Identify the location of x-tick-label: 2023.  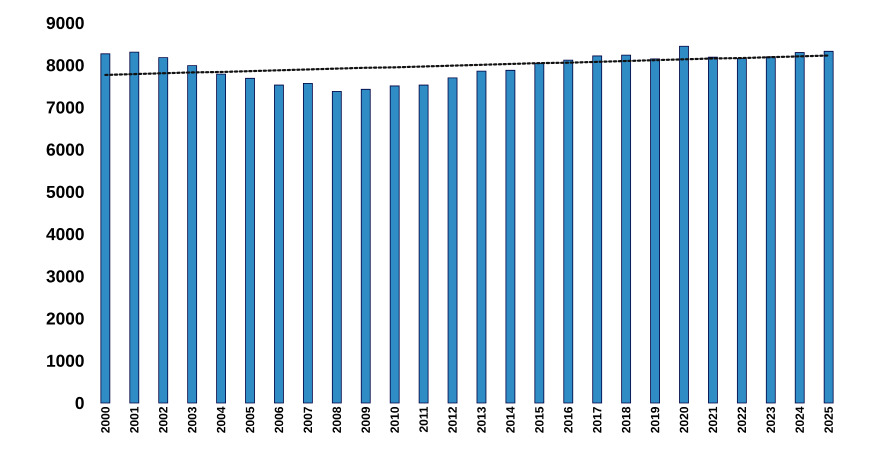
(771, 419).